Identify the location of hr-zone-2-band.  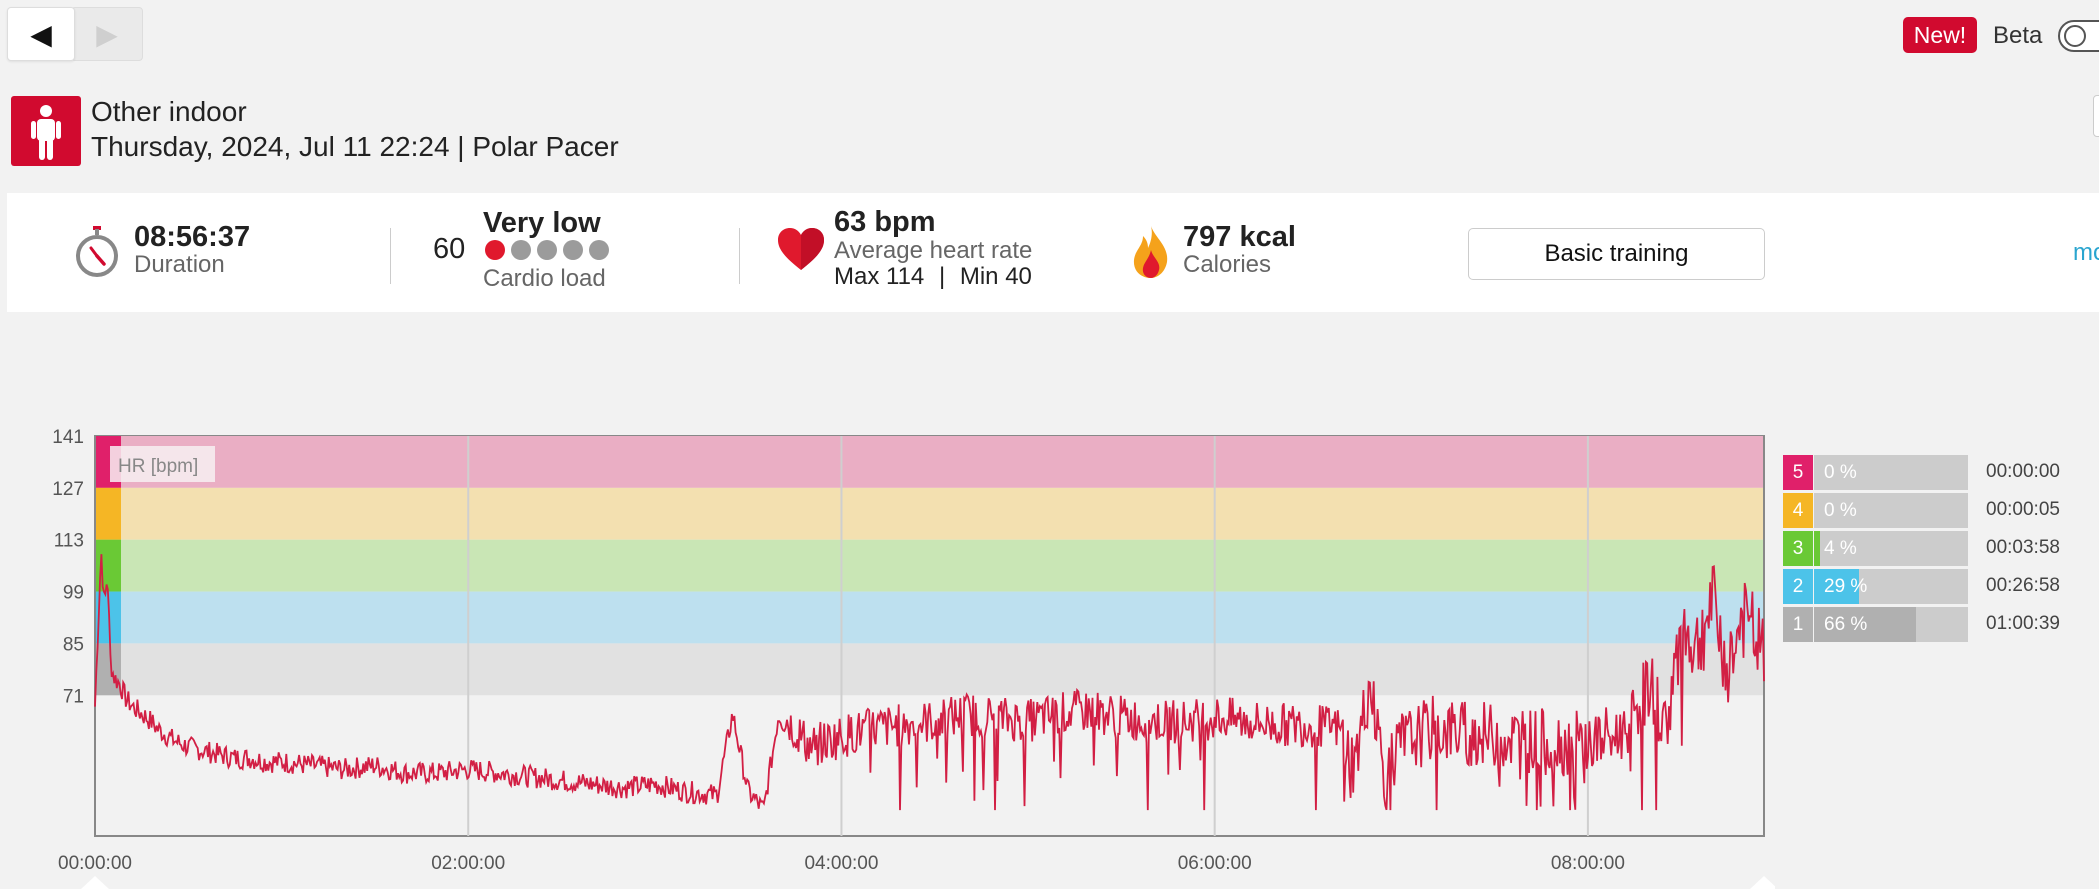
(929, 617).